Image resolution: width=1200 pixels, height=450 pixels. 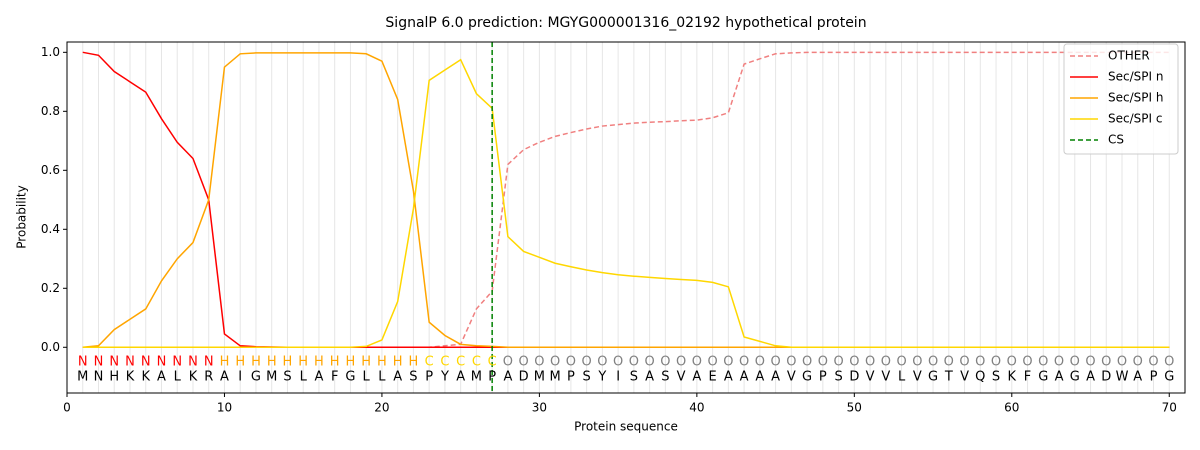 I want to click on y-axis-label: Probability, so click(x=22, y=216).